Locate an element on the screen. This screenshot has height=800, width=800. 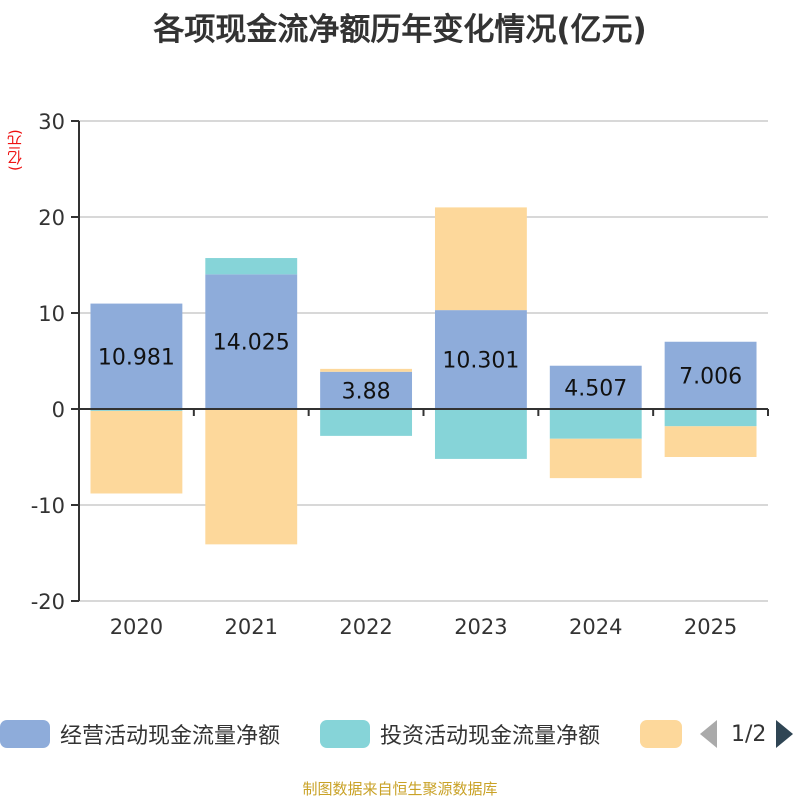
legend-swatch-operating is located at coordinates (25, 734).